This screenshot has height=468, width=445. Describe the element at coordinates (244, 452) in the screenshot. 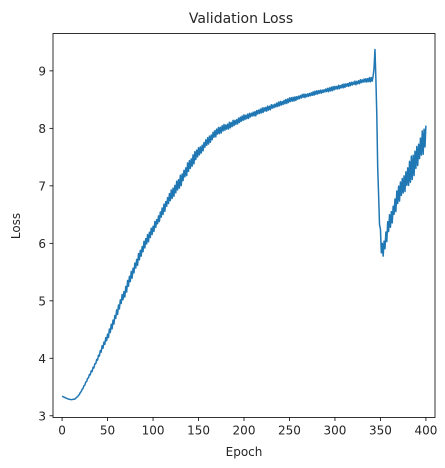

I see `x-axis-label: Epoch` at that location.